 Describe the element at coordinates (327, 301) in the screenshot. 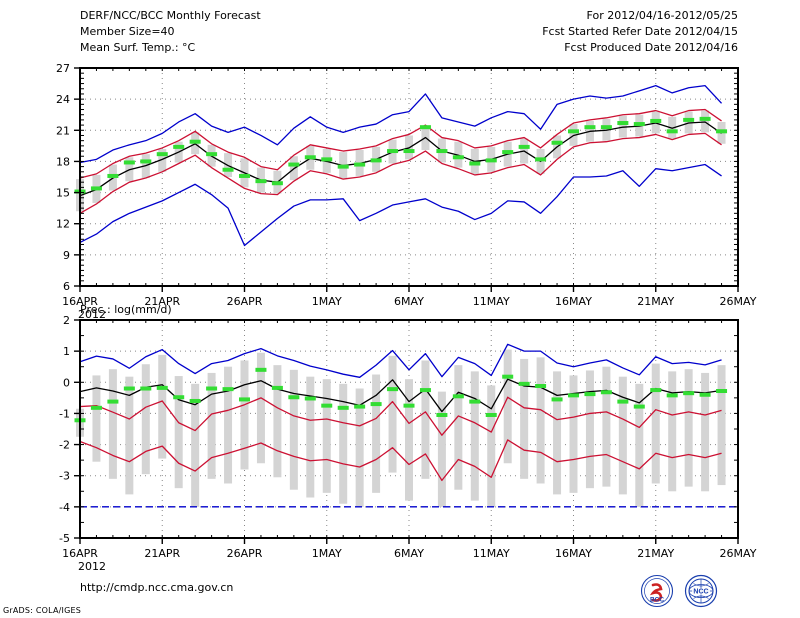

I see `xtick-label: 1MAY` at that location.